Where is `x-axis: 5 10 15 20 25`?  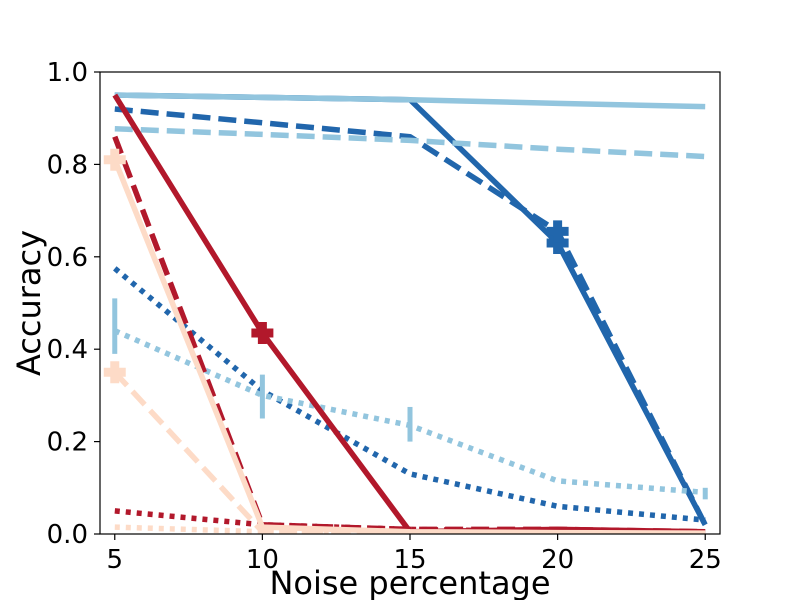 x-axis: 5 10 15 20 25 is located at coordinates (414, 554).